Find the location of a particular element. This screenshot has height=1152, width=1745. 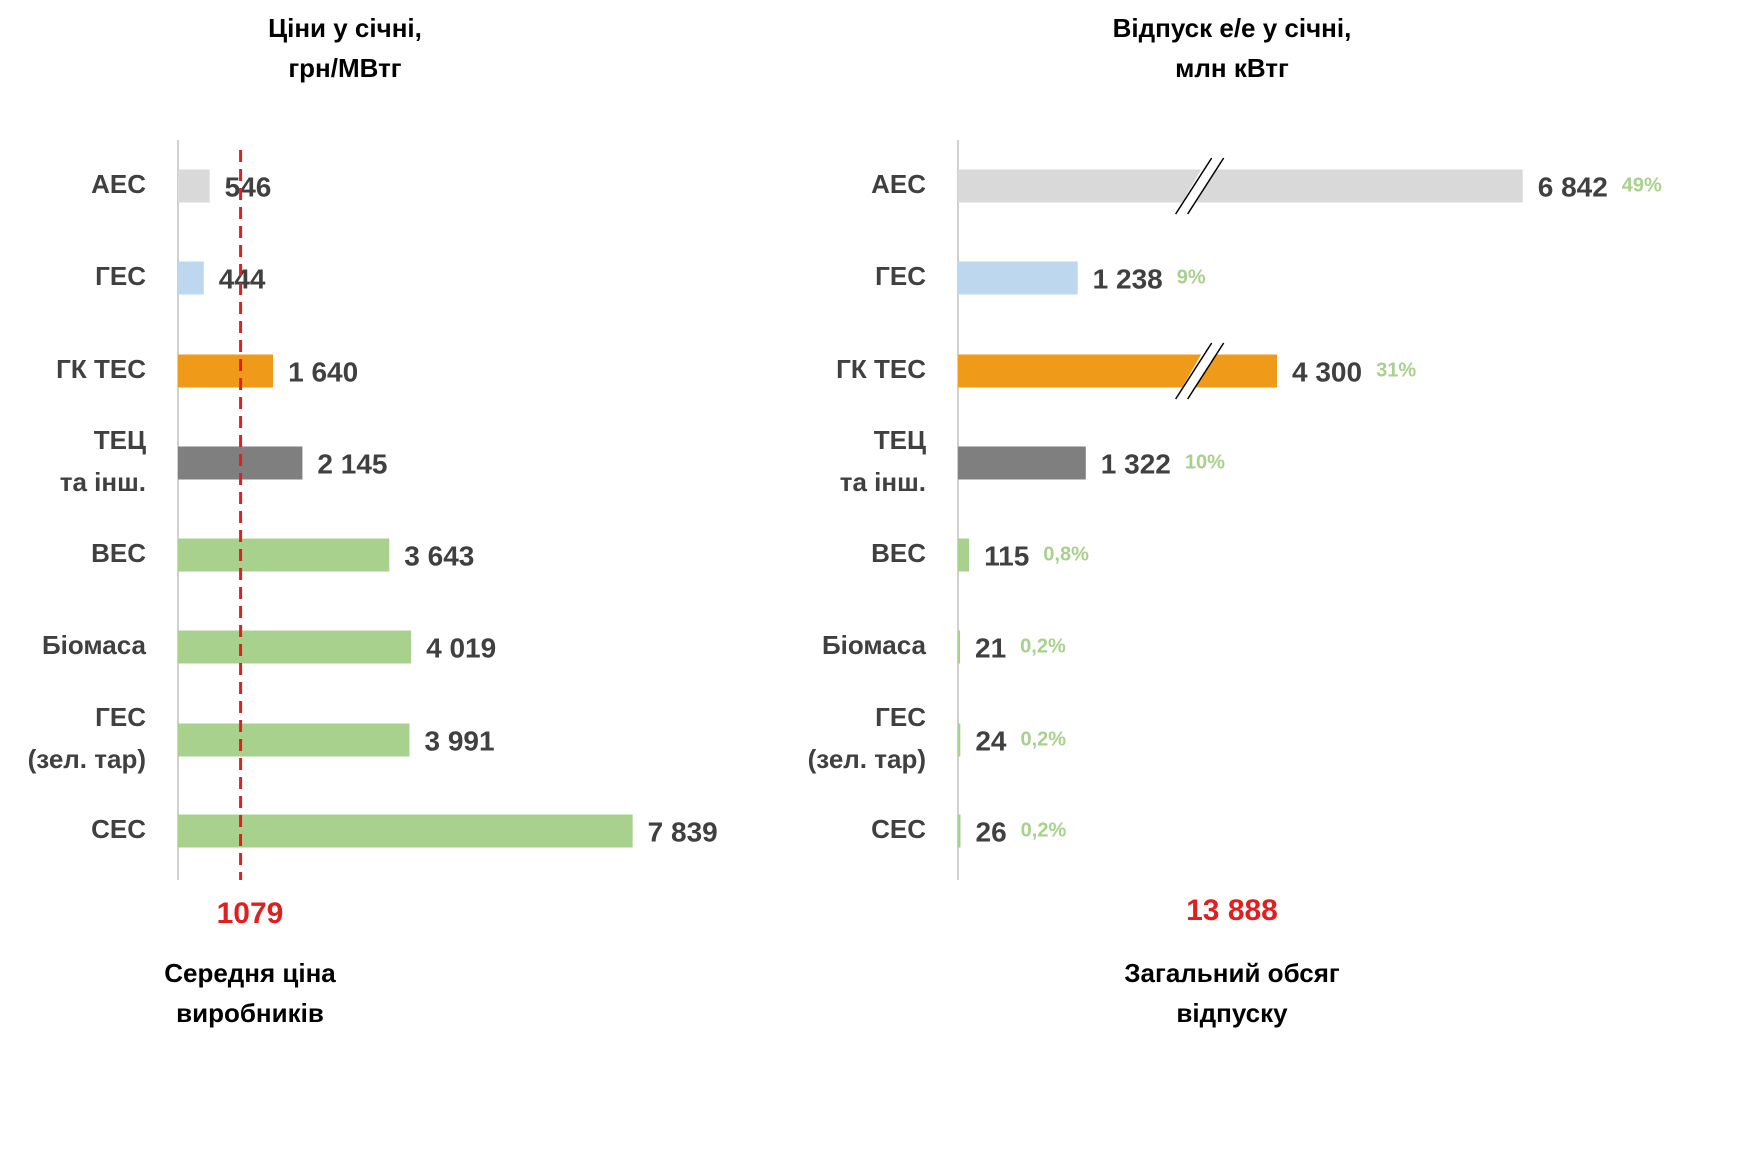

value-label: 21 is located at coordinates (990, 647).